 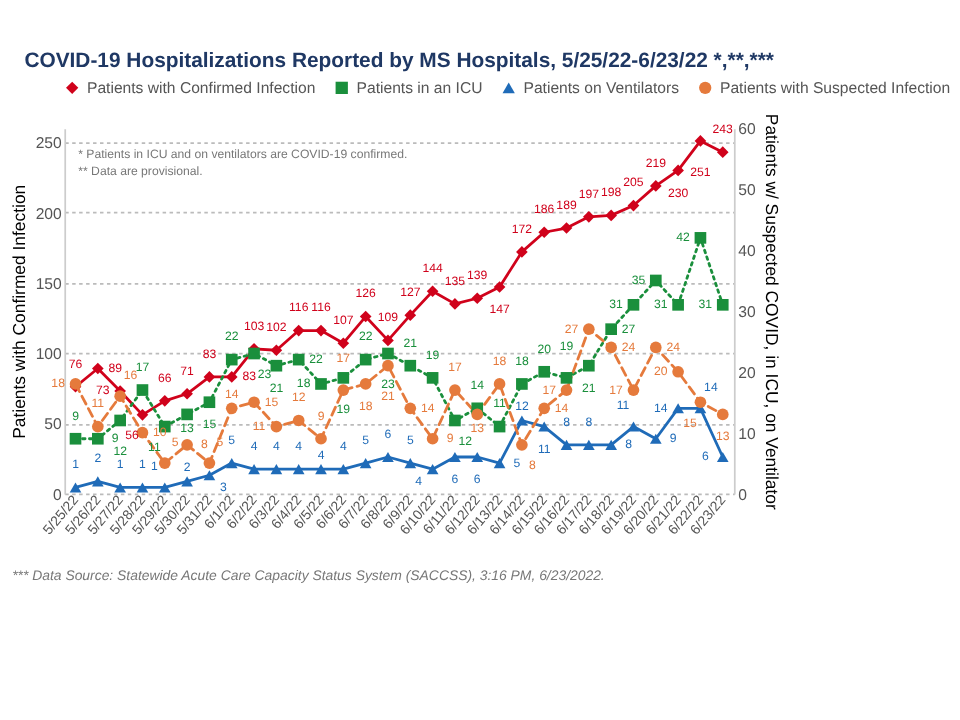 What do you see at coordinates (747, 190) in the screenshot?
I see `y2-tick-label: 50` at bounding box center [747, 190].